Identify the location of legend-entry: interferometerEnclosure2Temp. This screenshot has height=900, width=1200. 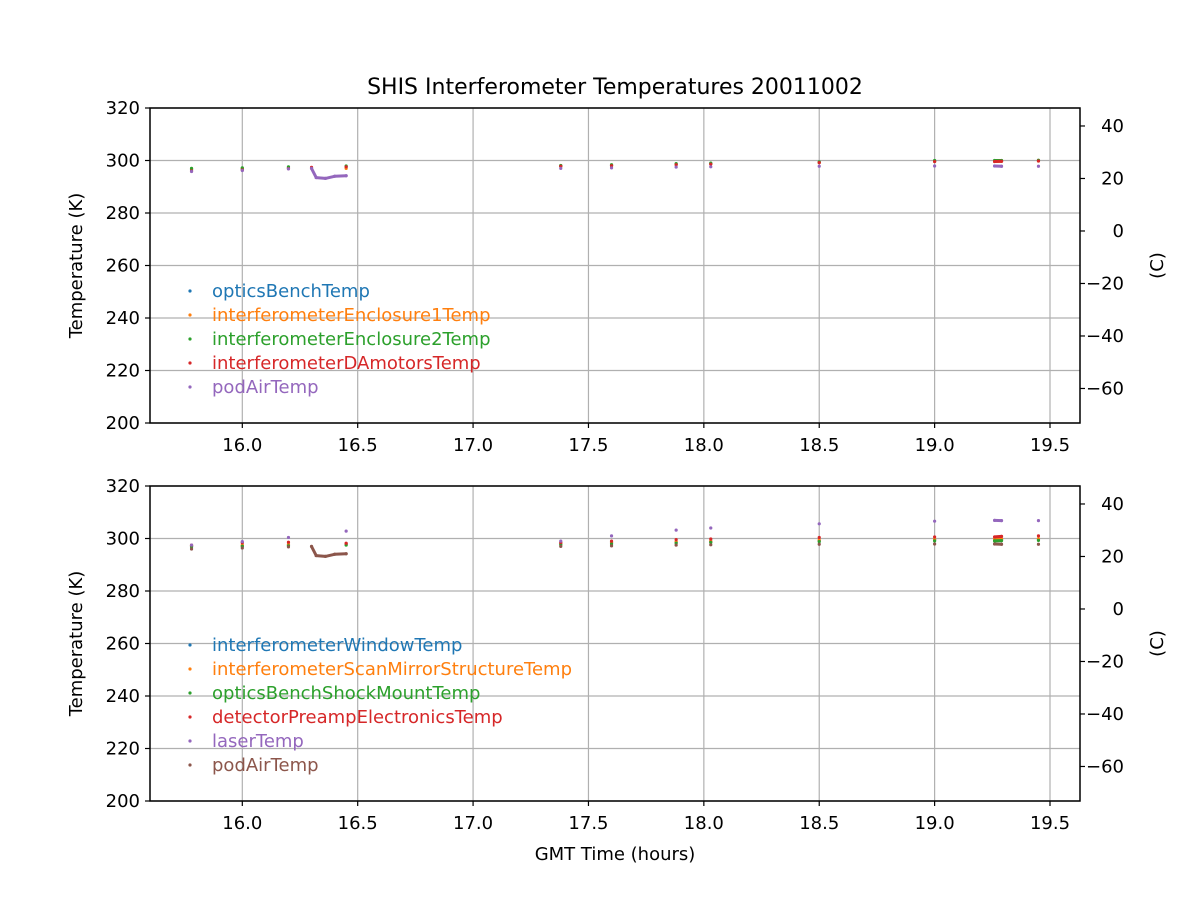
(351, 339).